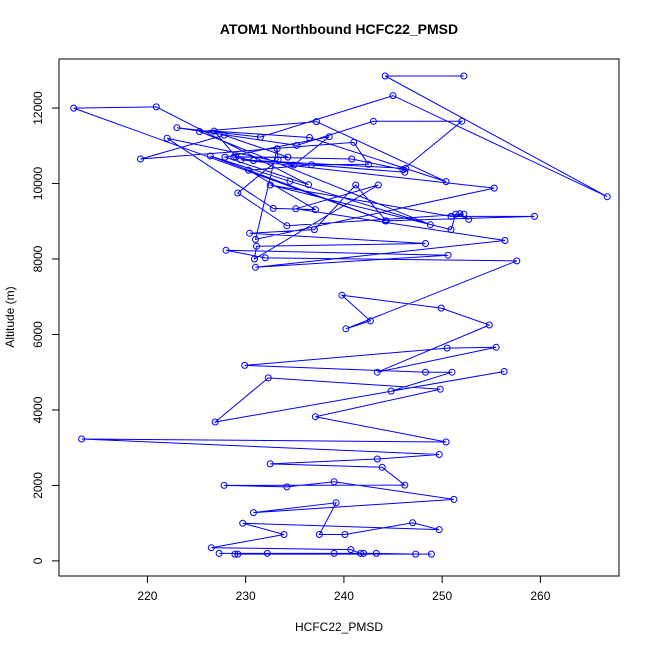  What do you see at coordinates (38, 409) in the screenshot?
I see `y-tick-label: 4000` at bounding box center [38, 409].